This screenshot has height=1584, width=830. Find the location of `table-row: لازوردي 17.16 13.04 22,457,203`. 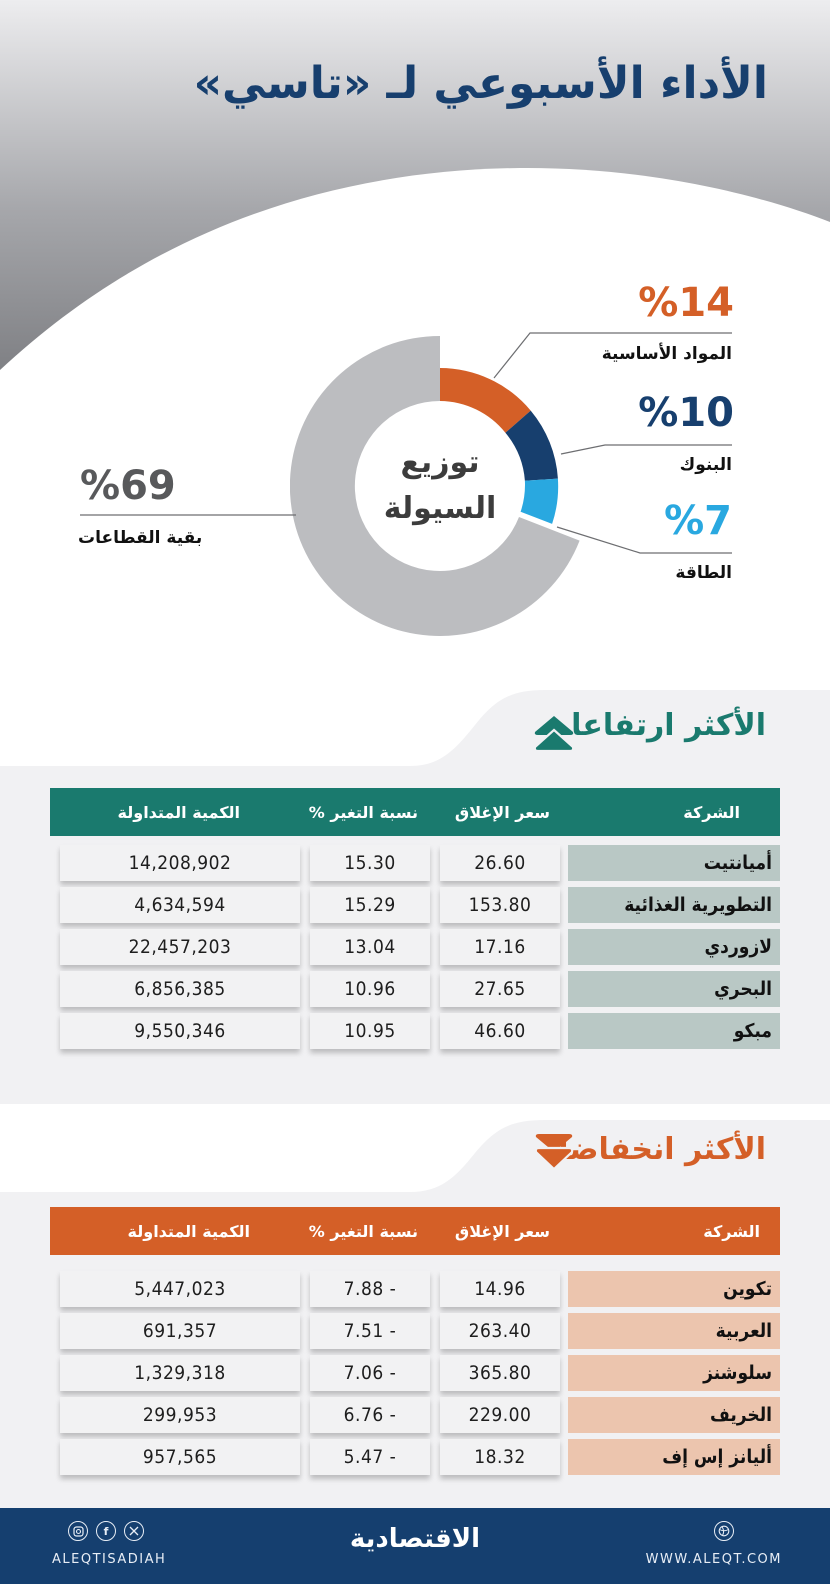

table-row: لازوردي 17.16 13.04 22,457,203 is located at coordinates (415, 947).